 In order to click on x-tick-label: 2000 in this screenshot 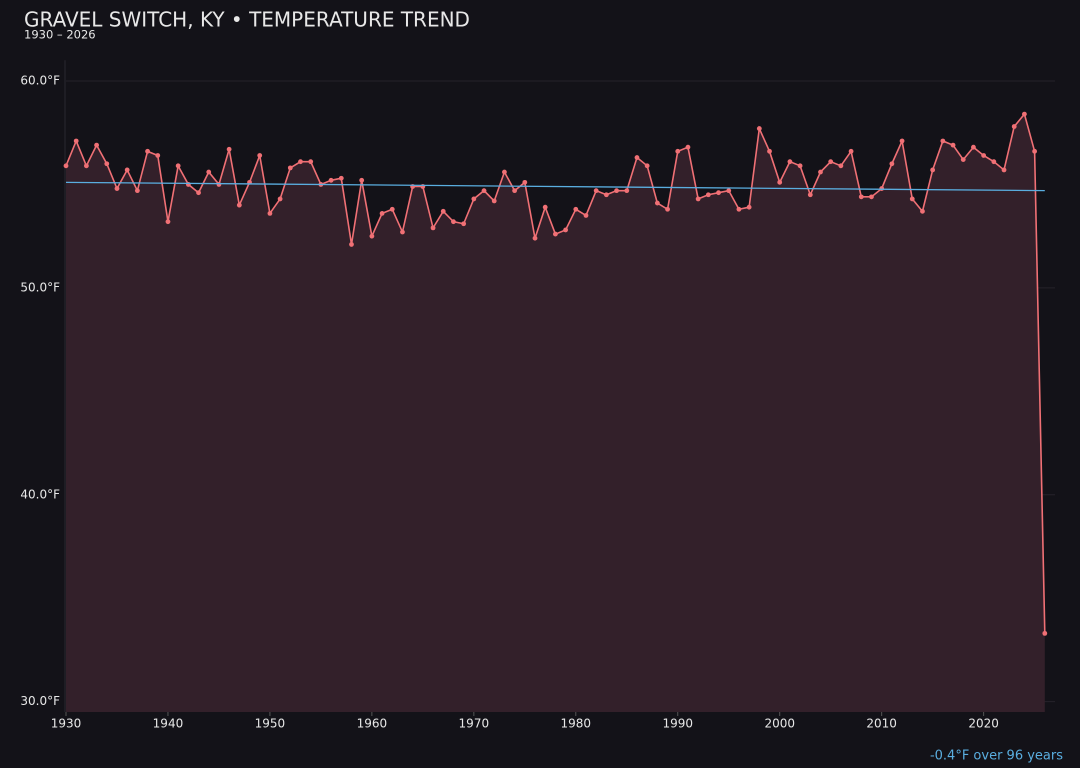, I will do `click(779, 724)`.